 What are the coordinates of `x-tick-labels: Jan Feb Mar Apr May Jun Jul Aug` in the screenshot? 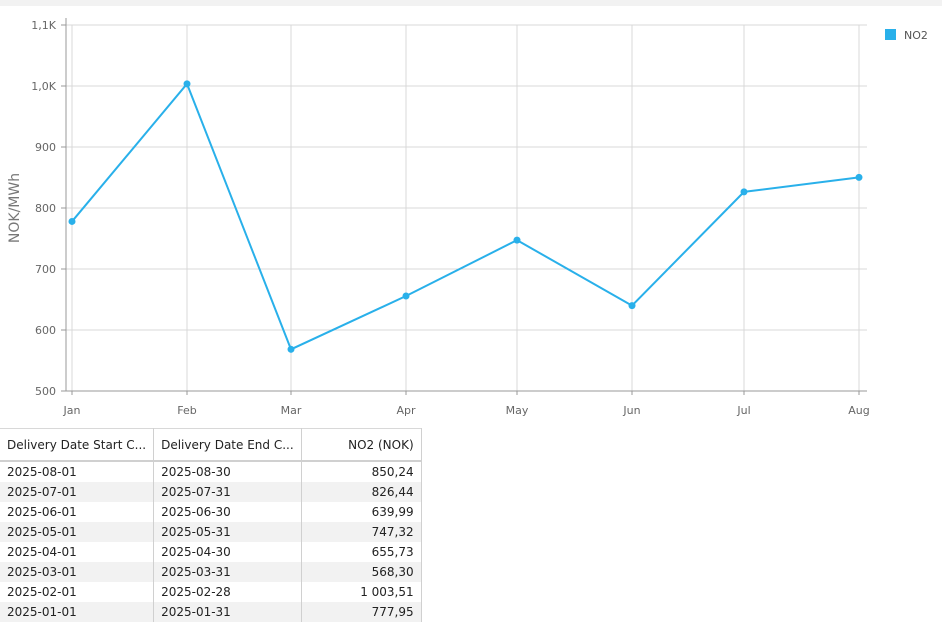 It's located at (466, 410).